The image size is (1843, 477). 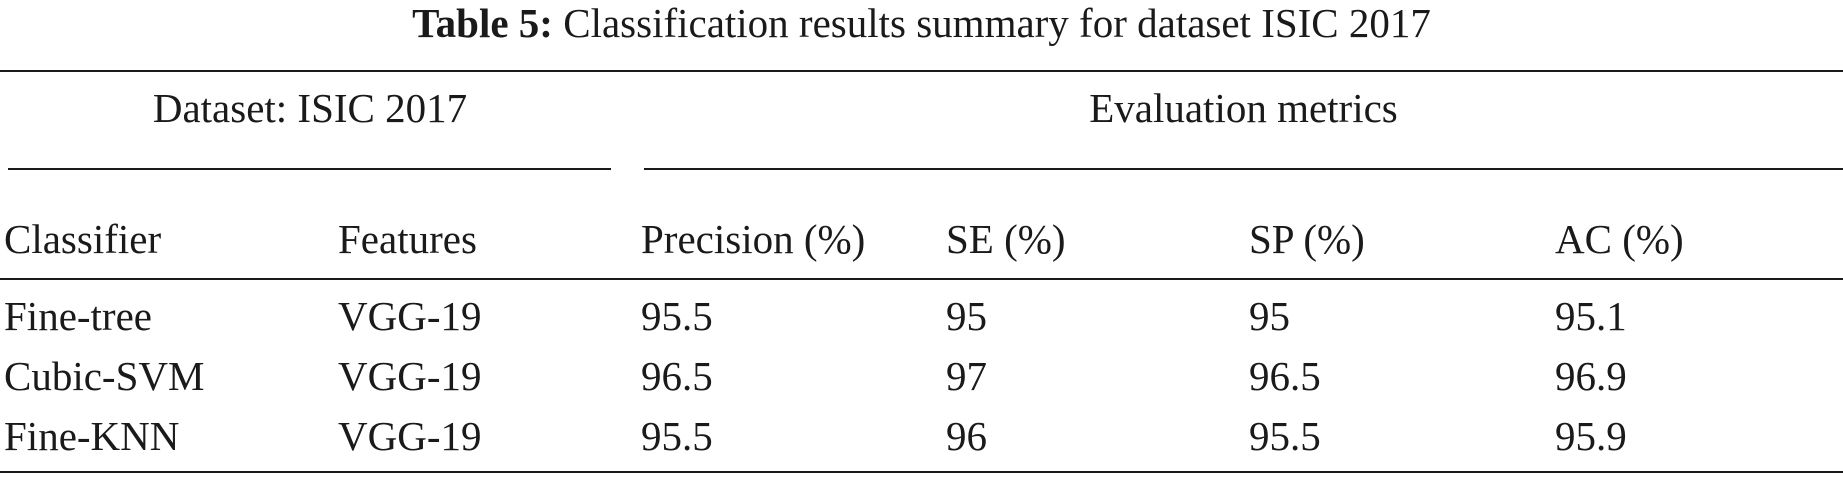 I want to click on cell-se: 95, so click(x=966, y=316).